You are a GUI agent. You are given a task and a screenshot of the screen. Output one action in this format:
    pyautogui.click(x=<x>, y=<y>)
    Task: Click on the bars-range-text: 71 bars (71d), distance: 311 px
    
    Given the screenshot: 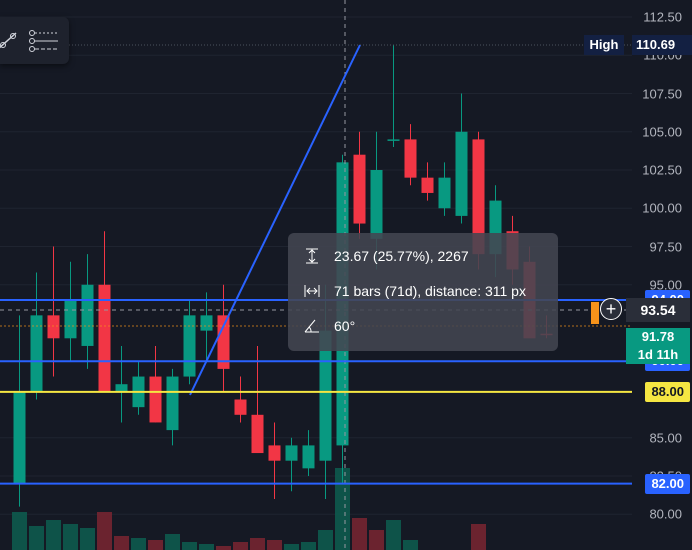 What is the action you would take?
    pyautogui.click(x=430, y=291)
    